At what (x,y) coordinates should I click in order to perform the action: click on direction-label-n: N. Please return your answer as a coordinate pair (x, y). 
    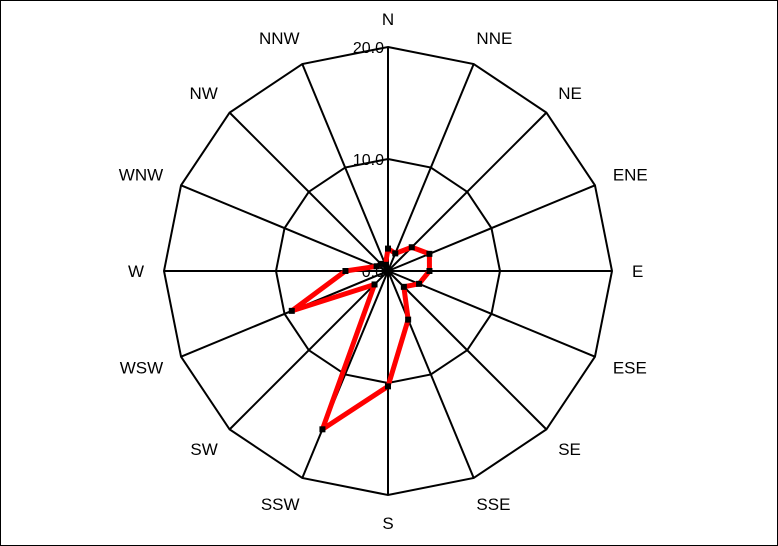
    Looking at the image, I should click on (388, 19).